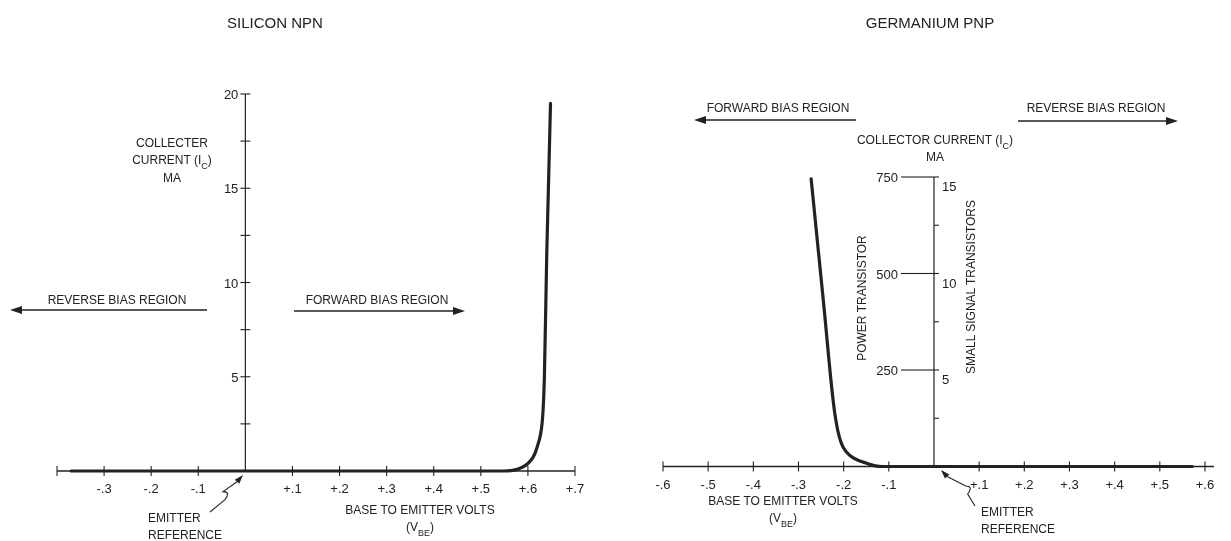 The image size is (1231, 541). Describe the element at coordinates (235, 377) in the screenshot. I see `y-tick-label: 5` at that location.